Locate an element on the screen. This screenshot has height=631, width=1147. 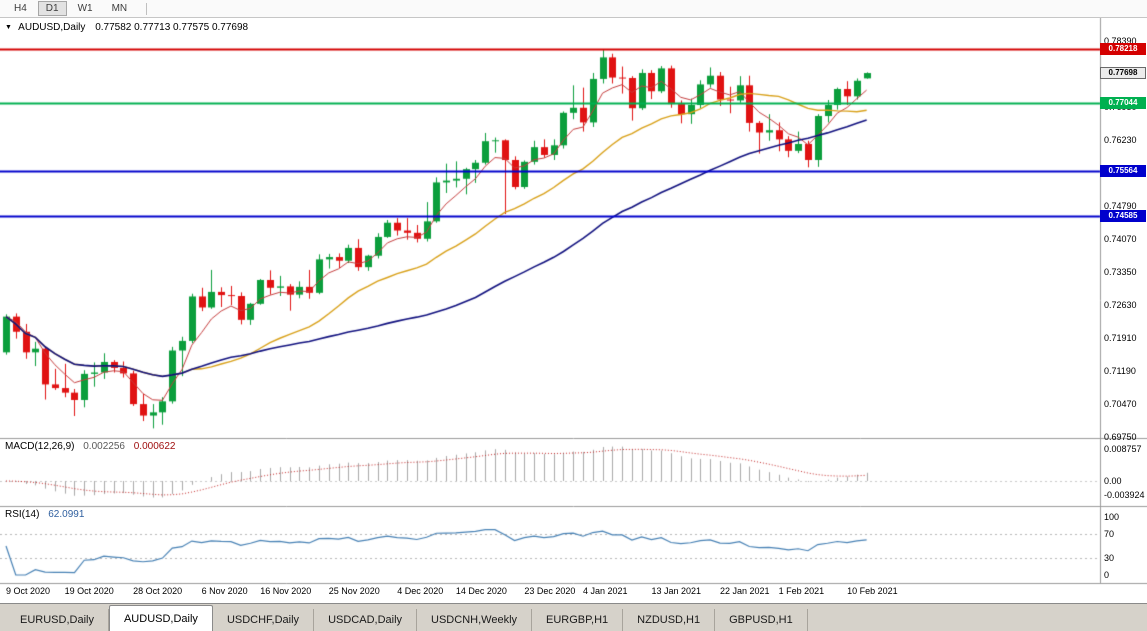
chart-tab-eurusd: EURUSD,Daily is located at coordinates (57, 620).